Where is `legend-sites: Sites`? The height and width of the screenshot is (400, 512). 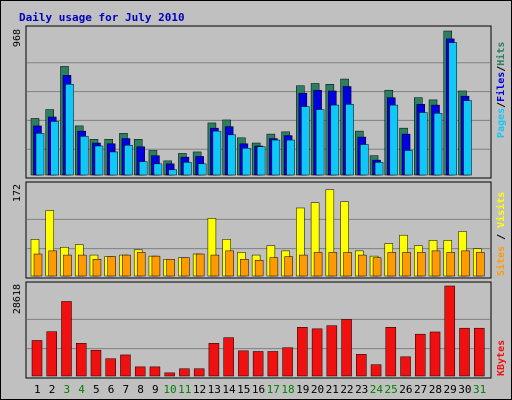
legend-sites: Sites is located at coordinates (501, 261).